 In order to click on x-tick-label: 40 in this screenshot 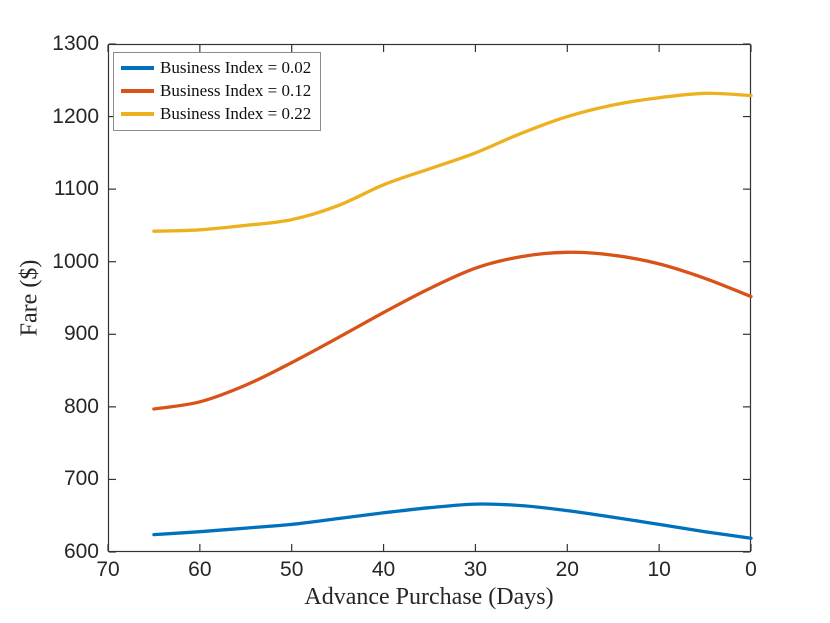, I will do `click(383, 569)`.